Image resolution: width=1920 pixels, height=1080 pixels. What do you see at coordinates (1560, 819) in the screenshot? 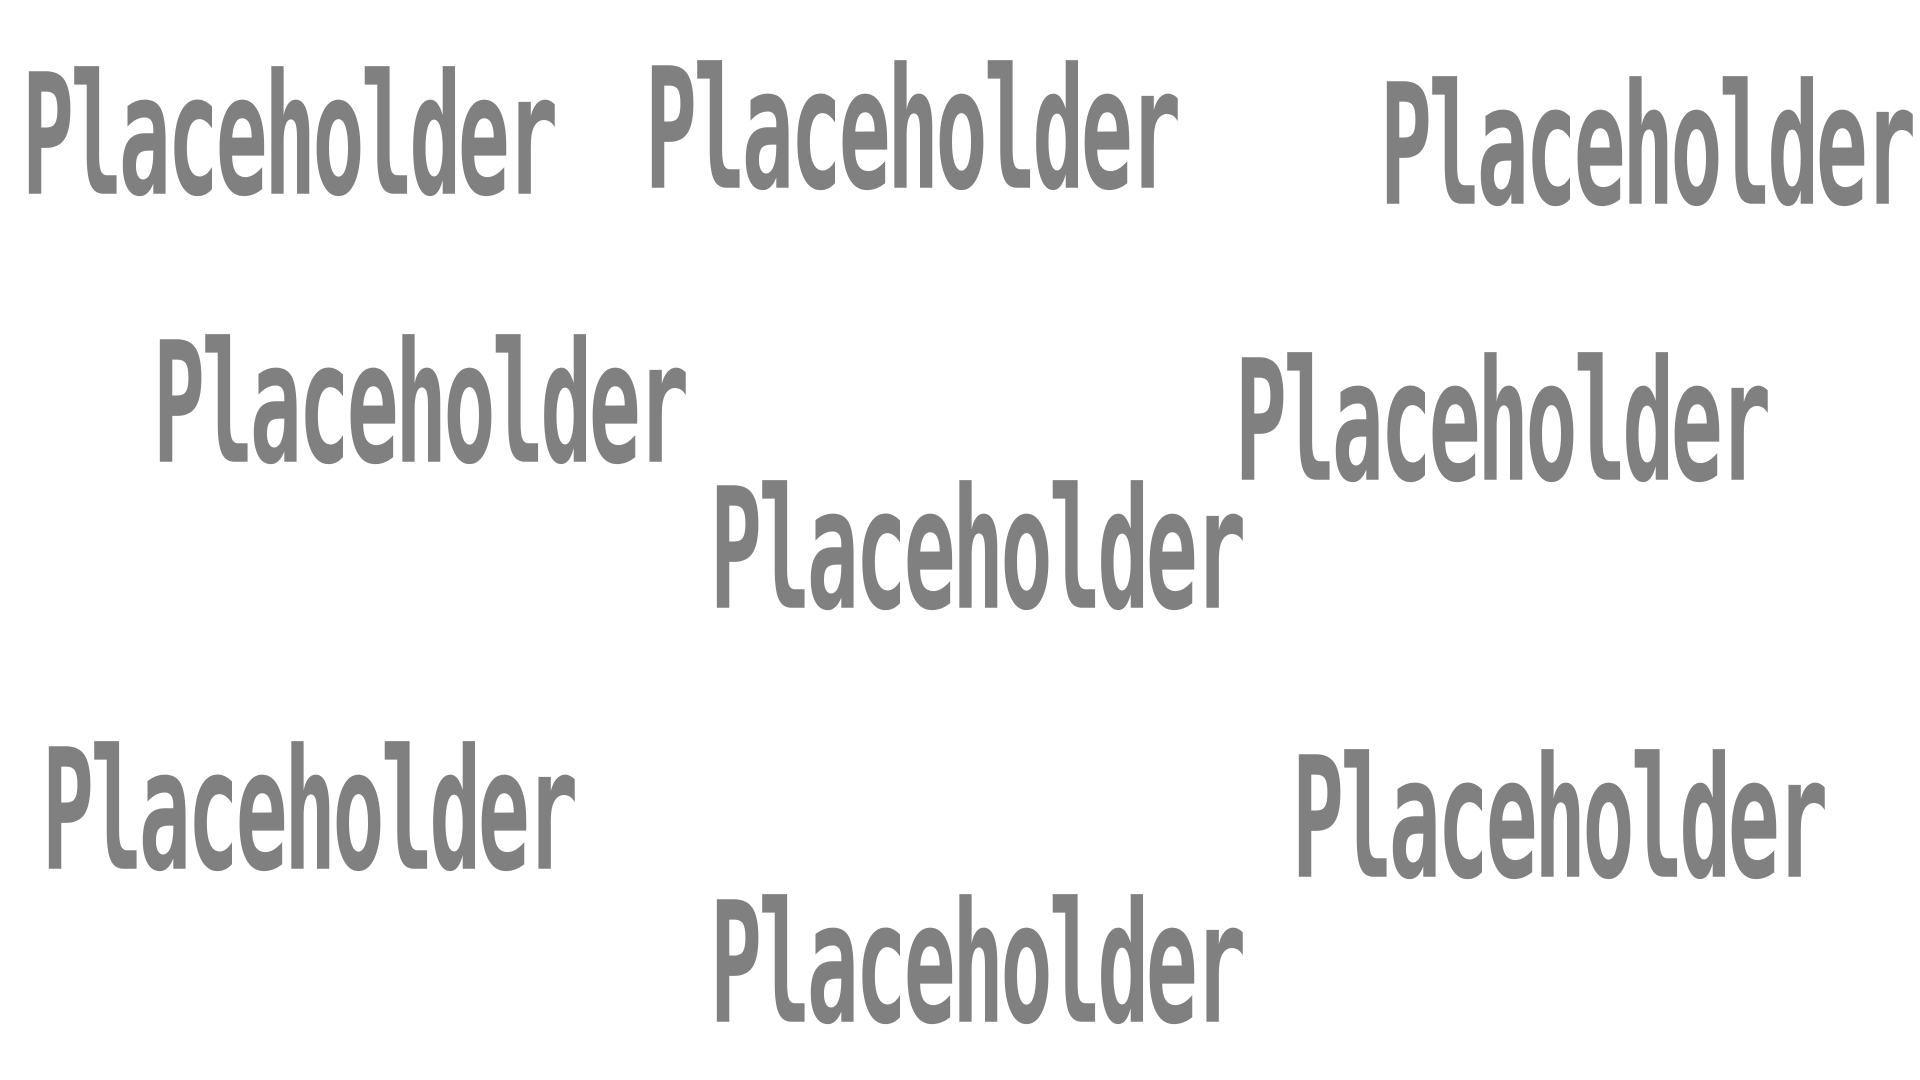
I see `placeholder-text-8: Placeholder` at bounding box center [1560, 819].